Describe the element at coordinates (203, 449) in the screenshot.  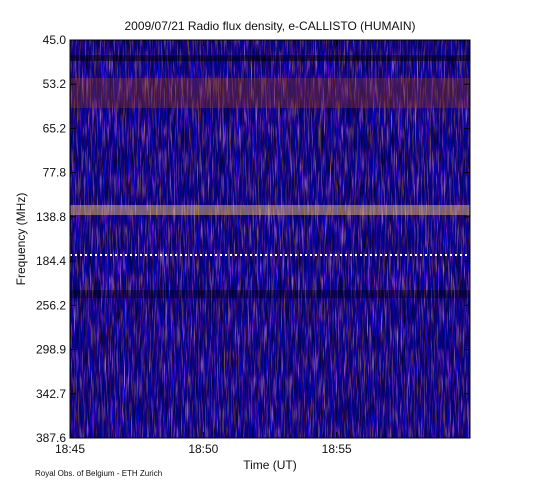
I see `x-tick-label: 18:50` at that location.